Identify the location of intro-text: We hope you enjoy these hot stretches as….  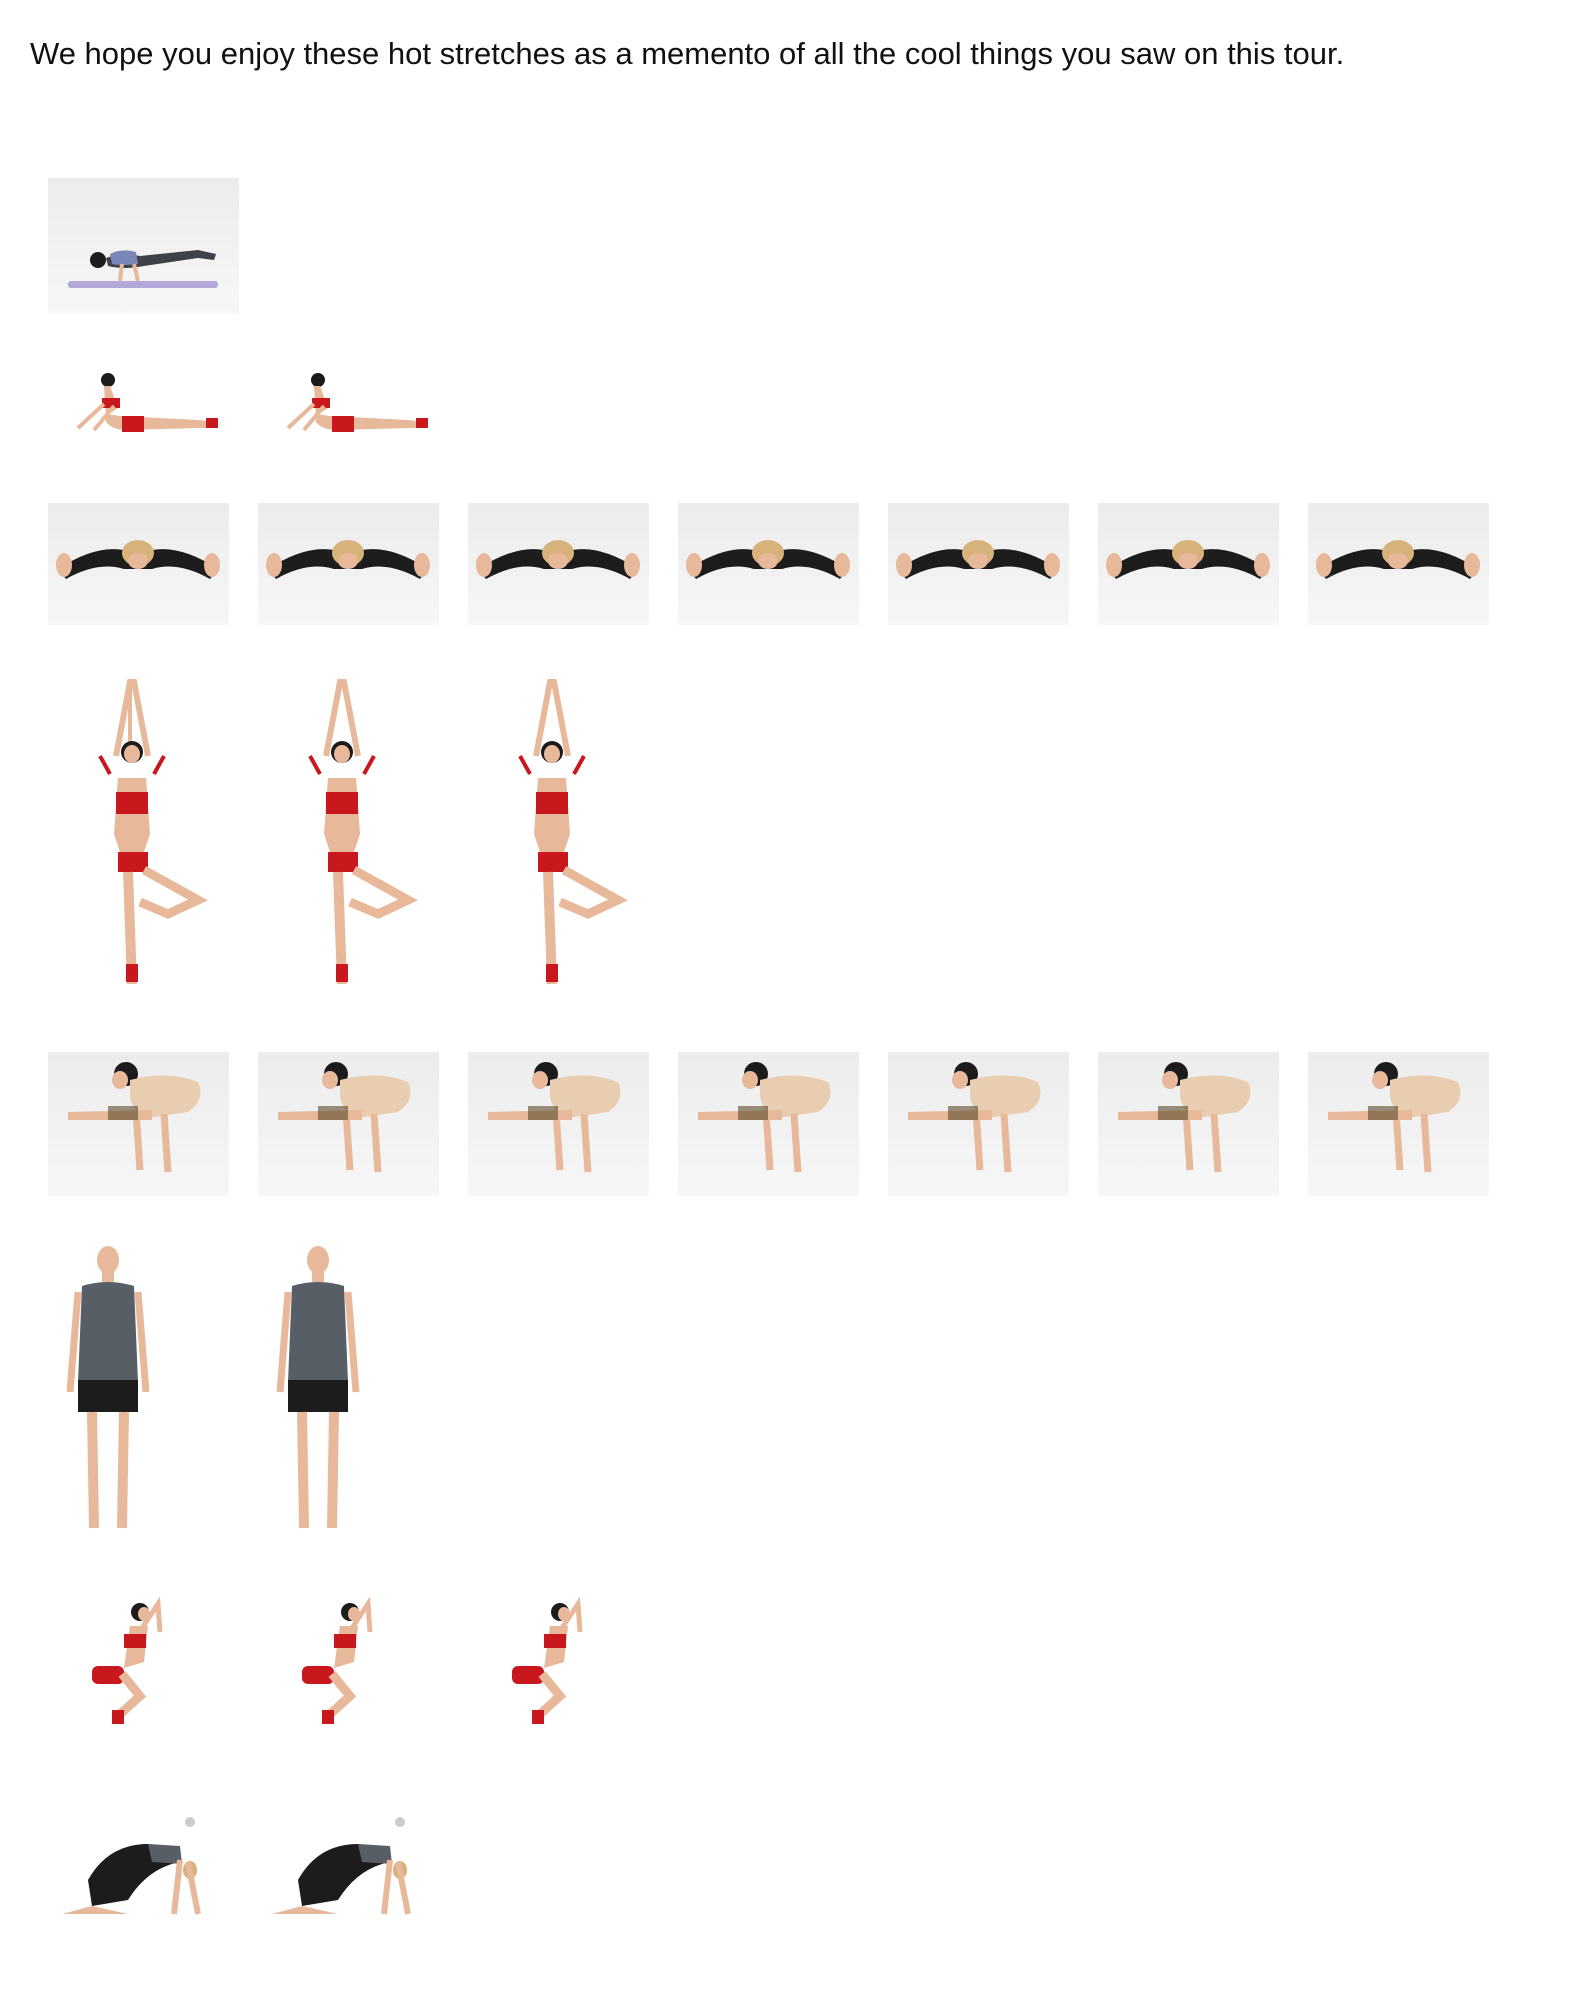
(687, 53).